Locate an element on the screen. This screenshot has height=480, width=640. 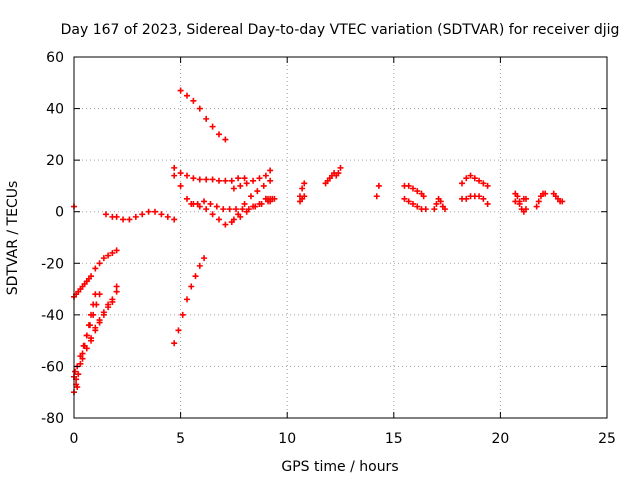
x-tick-label: 25 is located at coordinates (607, 439).